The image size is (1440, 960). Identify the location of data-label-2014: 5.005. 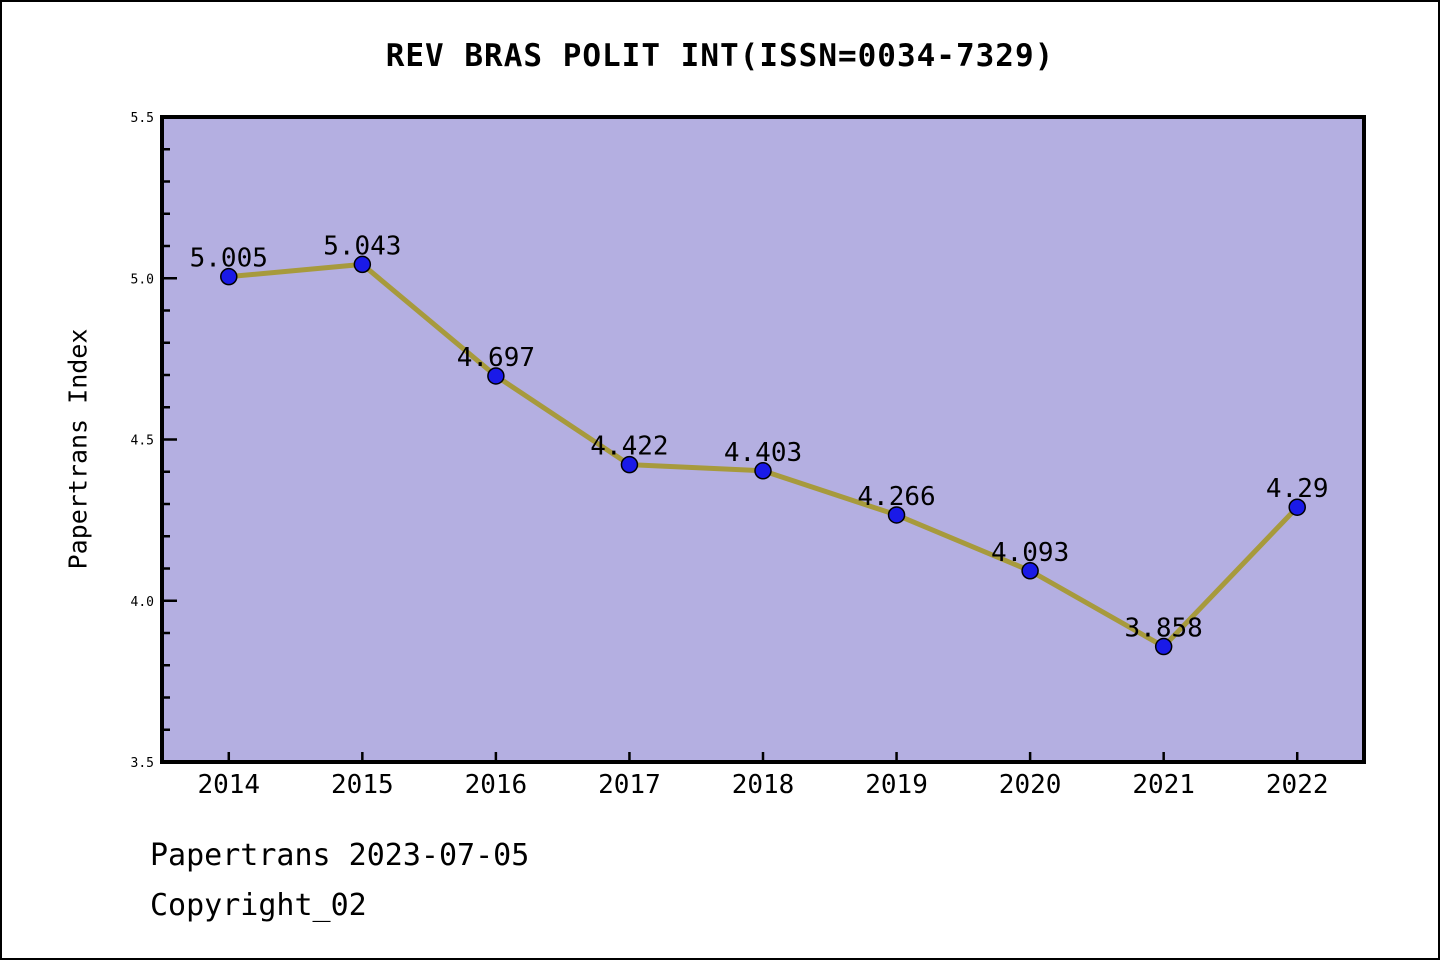
(229, 259).